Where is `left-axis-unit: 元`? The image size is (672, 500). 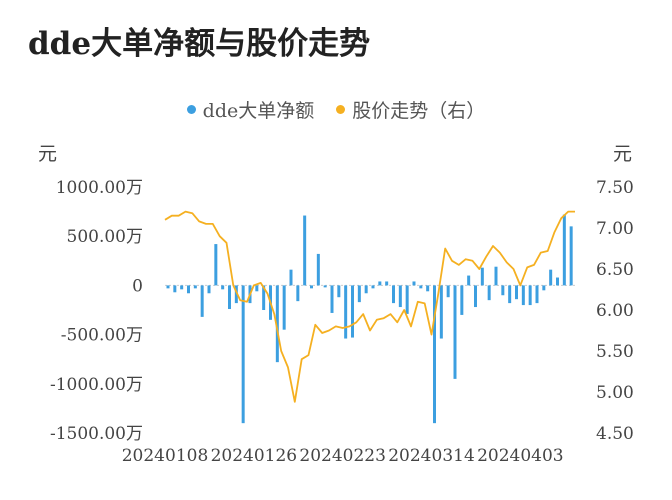
left-axis-unit: 元 is located at coordinates (47, 154).